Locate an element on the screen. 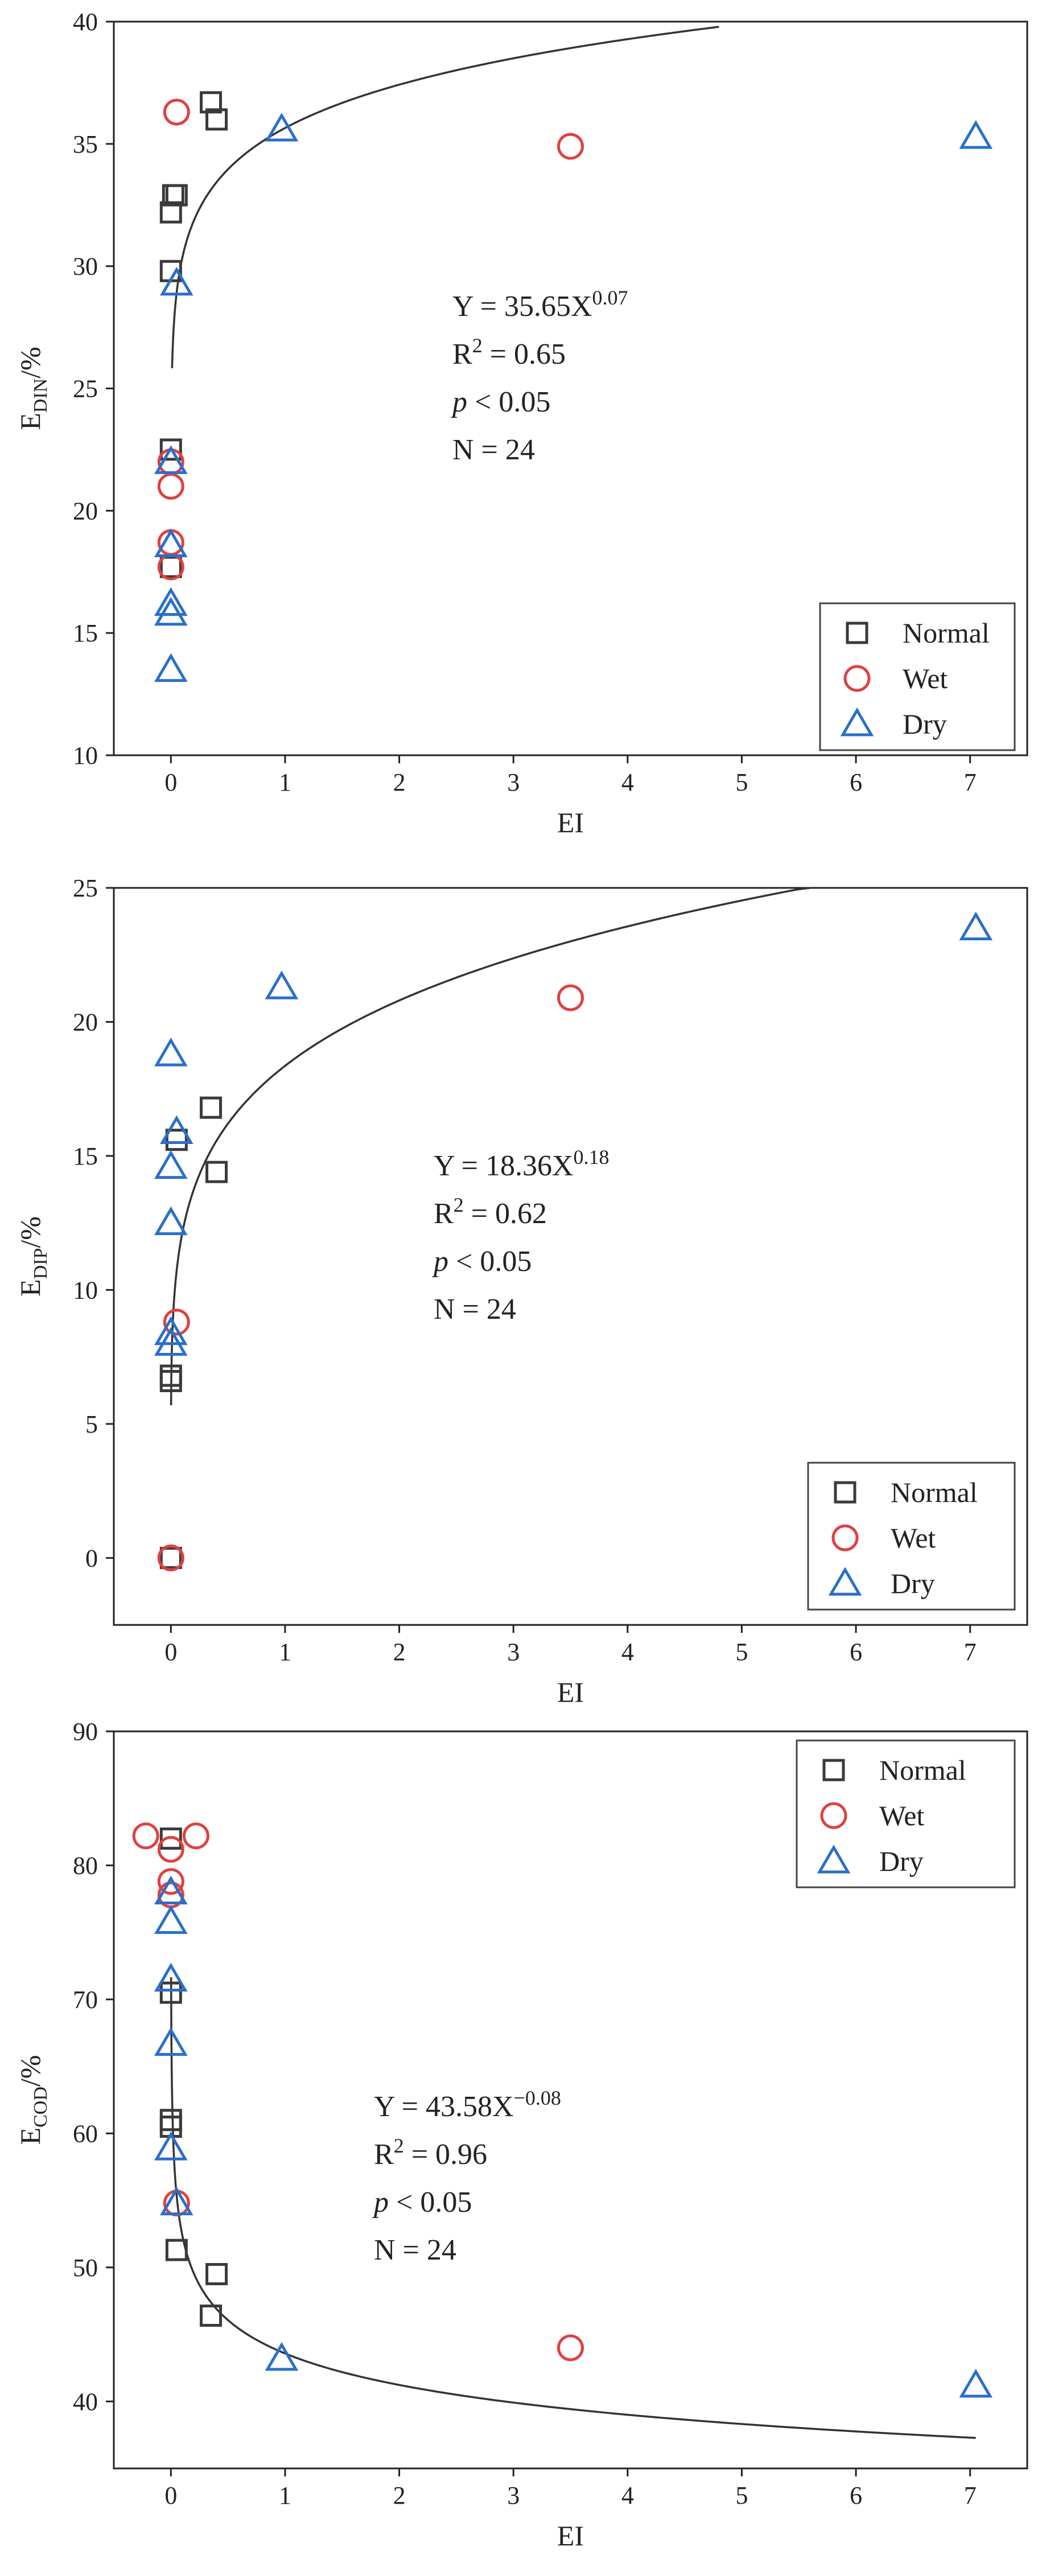 This screenshot has height=2576, width=1042. y-tick-label: 20 is located at coordinates (85, 1022).